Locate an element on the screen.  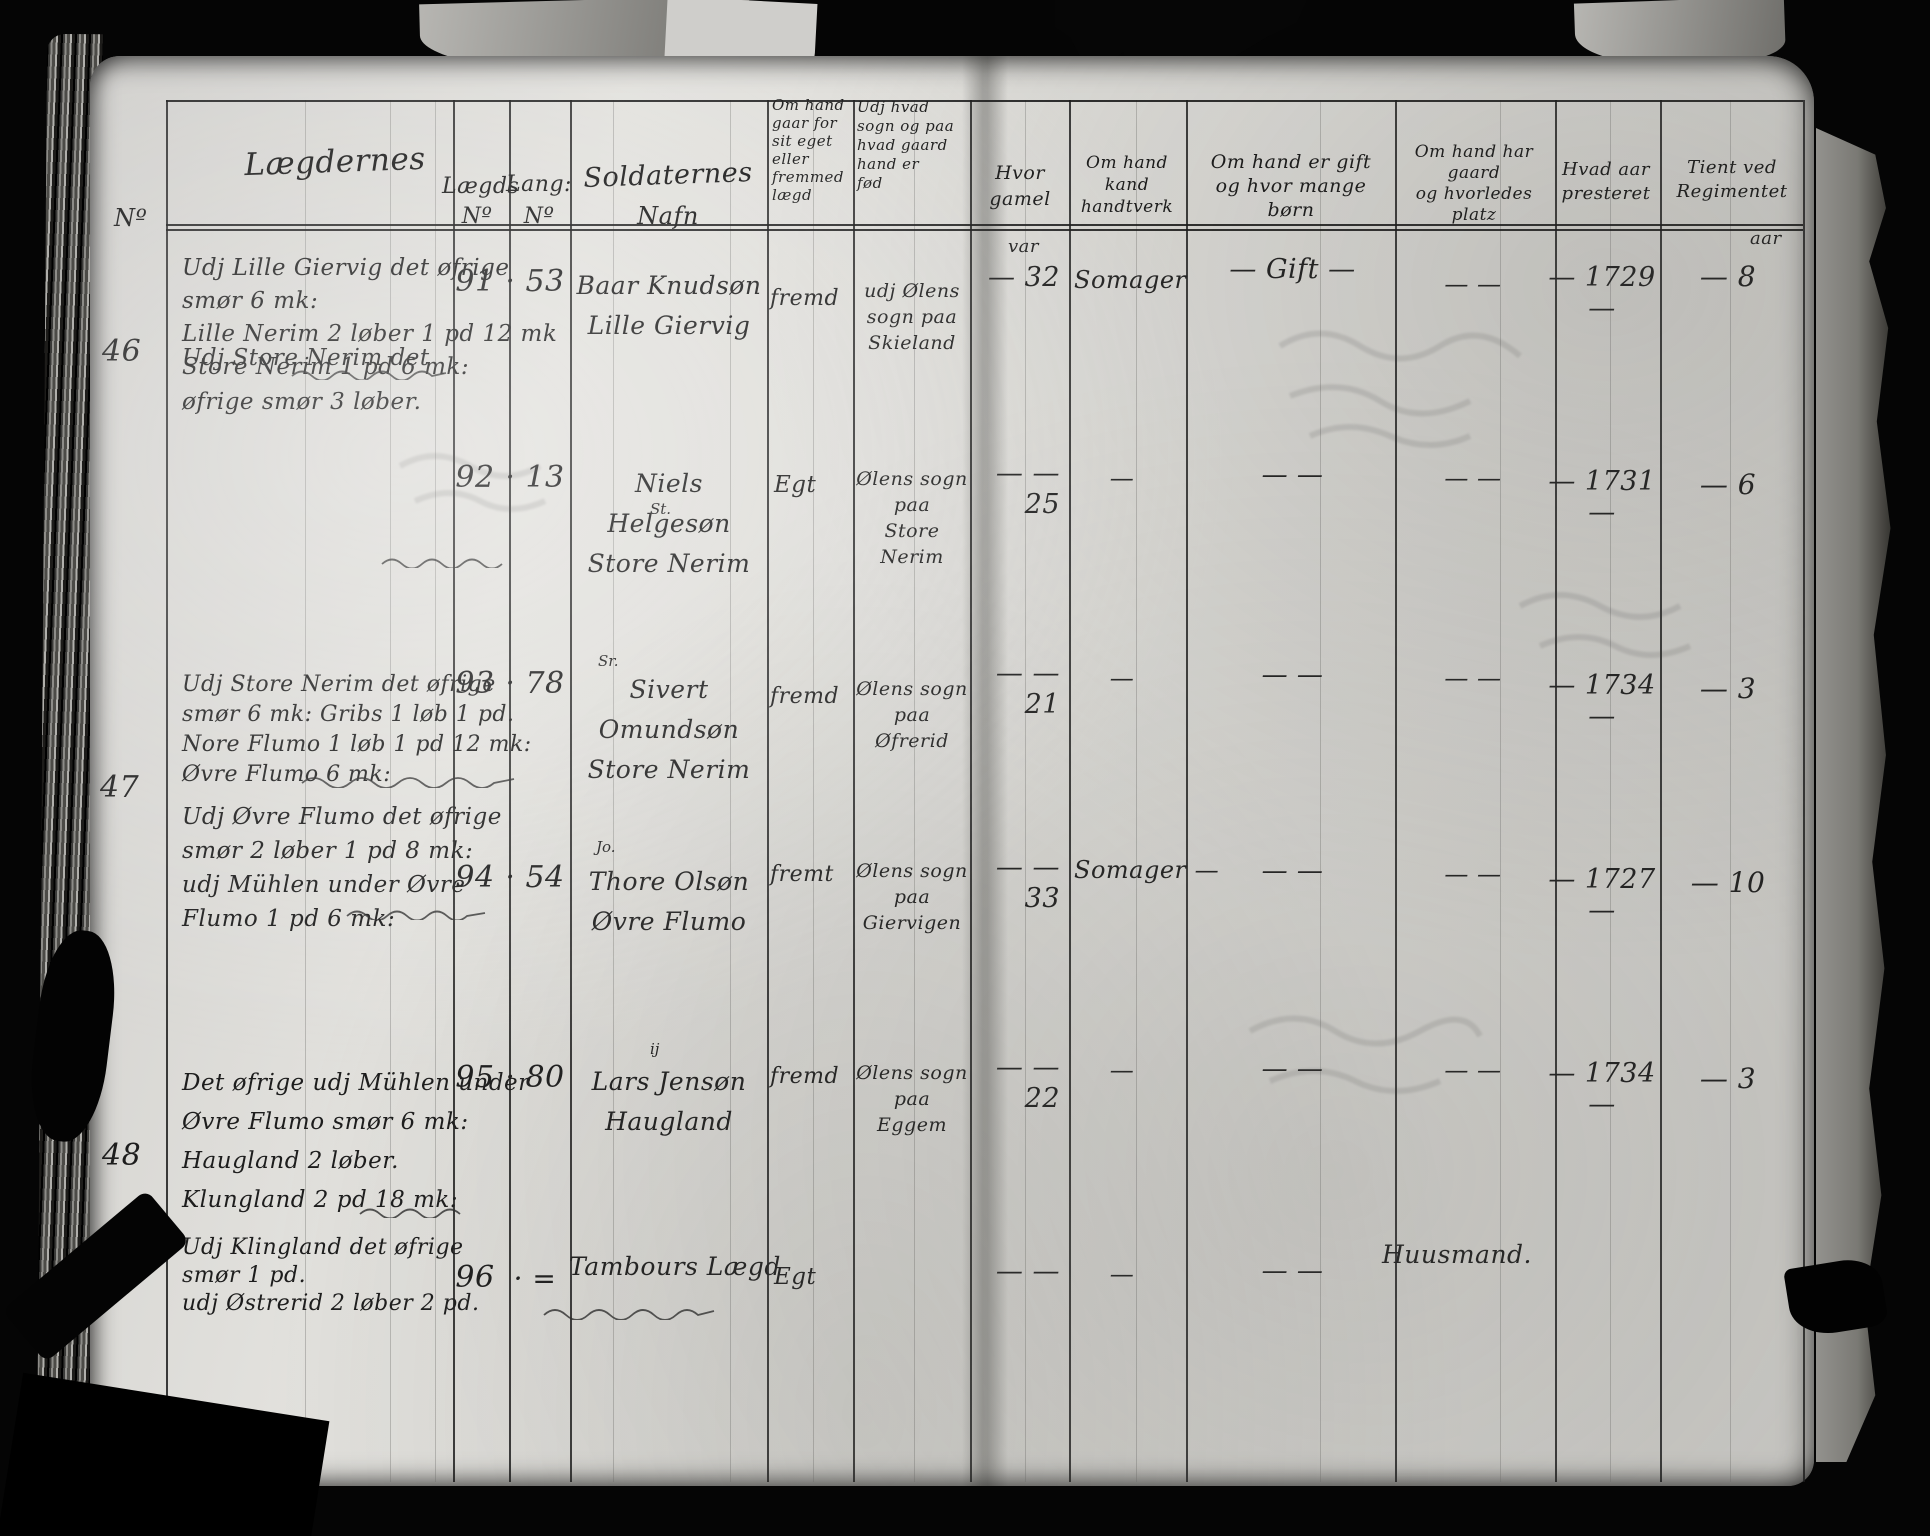
col-header-name-line1: Soldaternes is located at coordinates (668, 175).